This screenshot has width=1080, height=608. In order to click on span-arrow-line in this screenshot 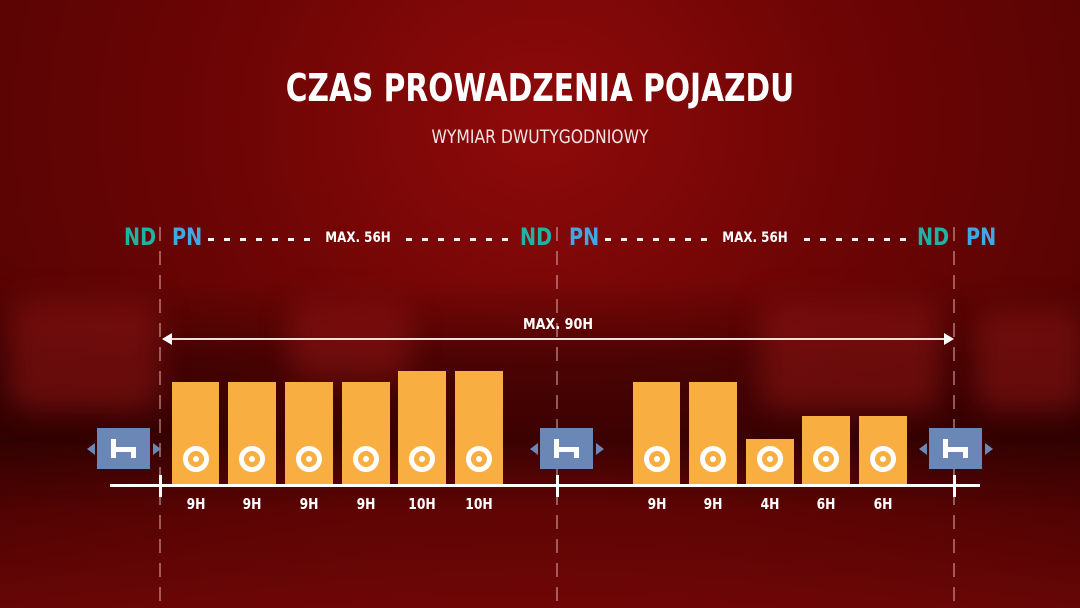, I will do `click(558, 339)`.